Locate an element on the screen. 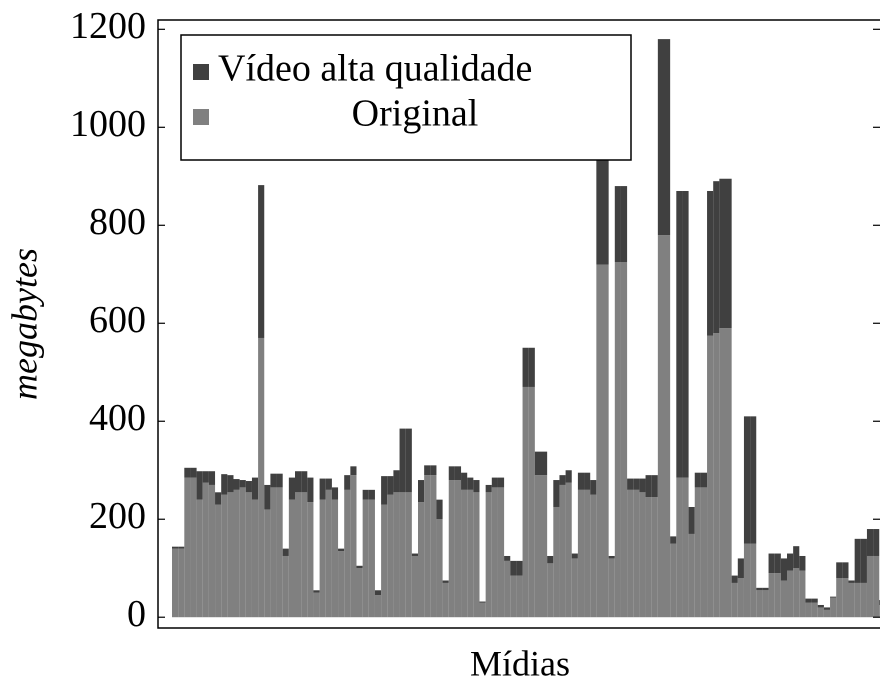 This screenshot has height=692, width=880. y-tick-label: 1000 is located at coordinates (108, 124).